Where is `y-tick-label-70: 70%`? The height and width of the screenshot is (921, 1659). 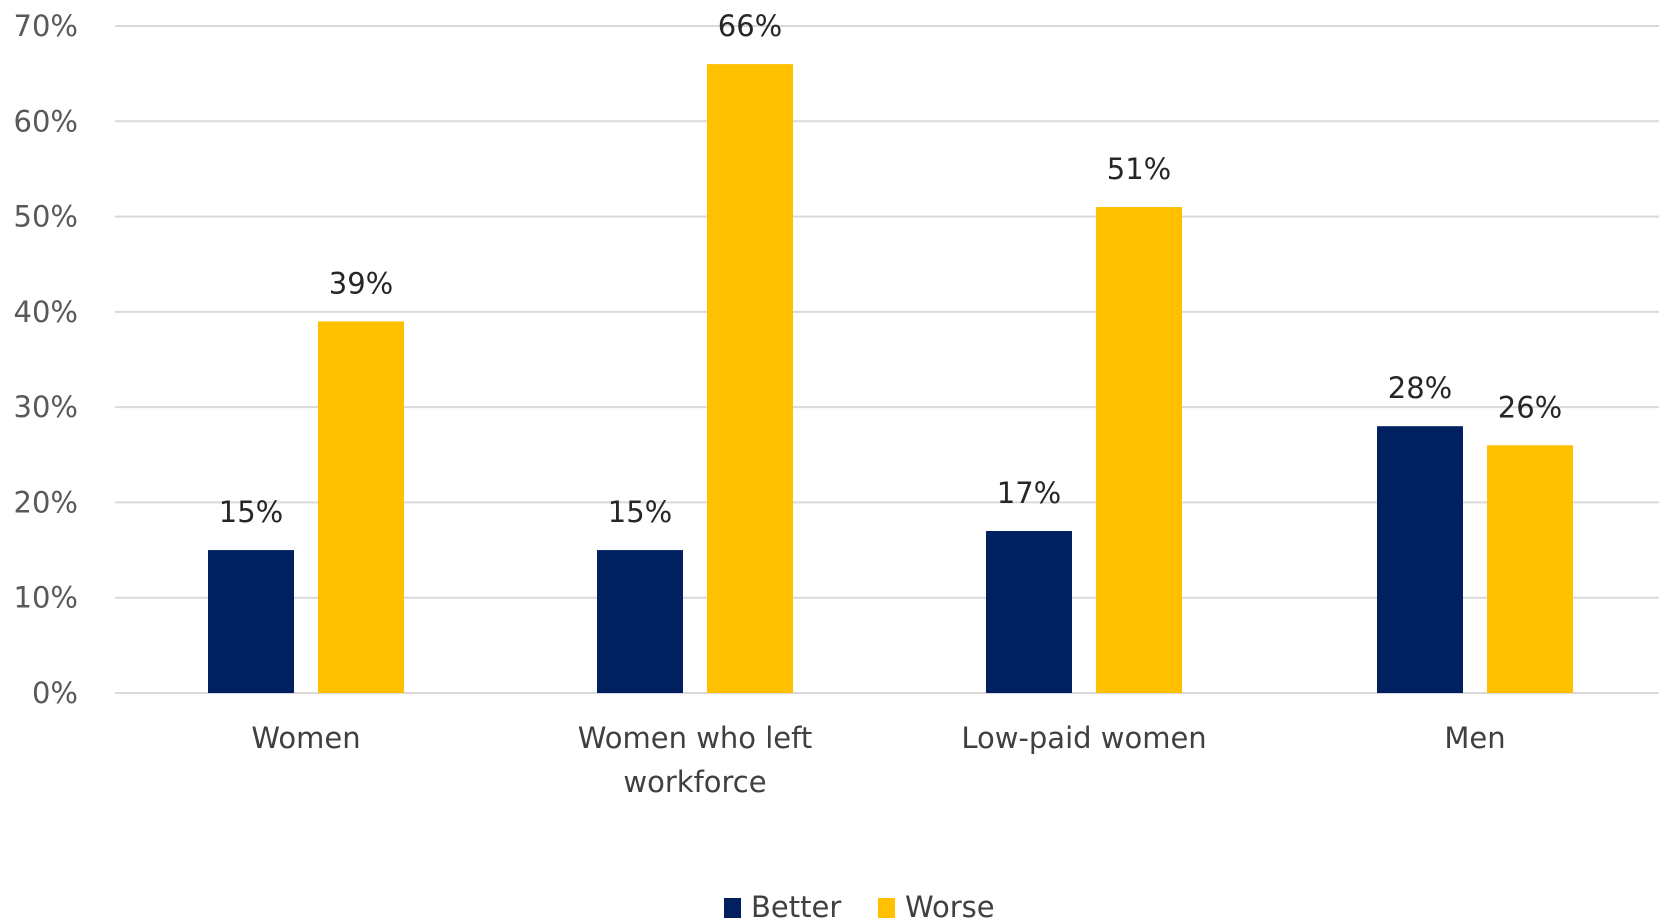
y-tick-label-70: 70% is located at coordinates (46, 26).